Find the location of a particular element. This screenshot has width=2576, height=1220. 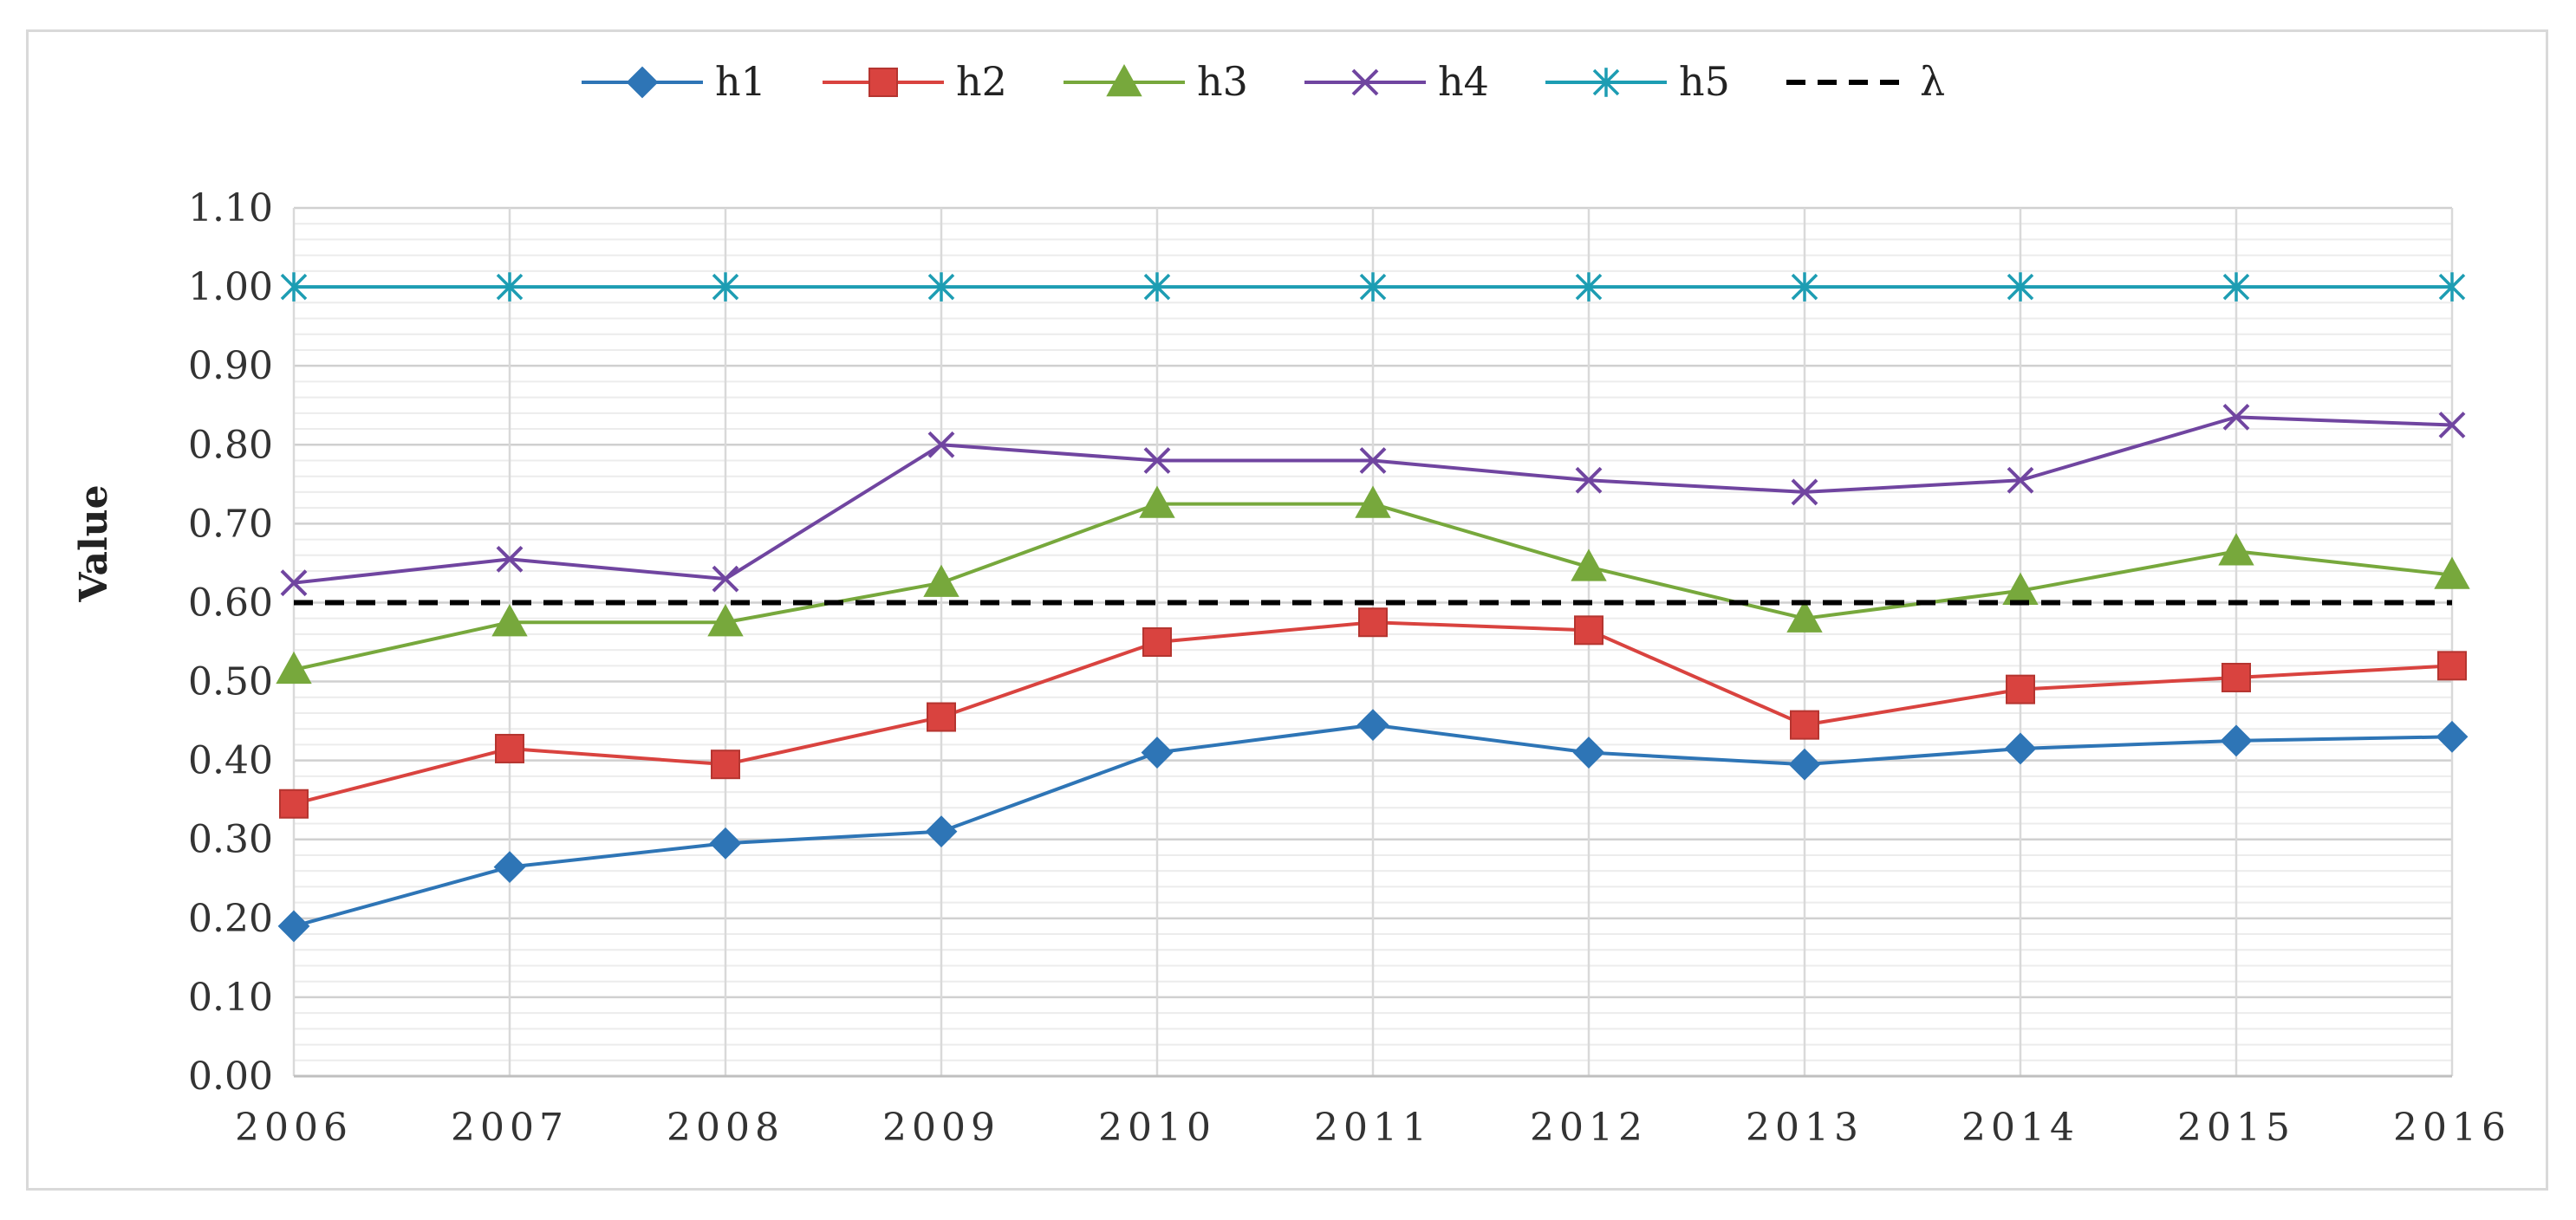

y-tick-label: 1.00 is located at coordinates (230, 287).